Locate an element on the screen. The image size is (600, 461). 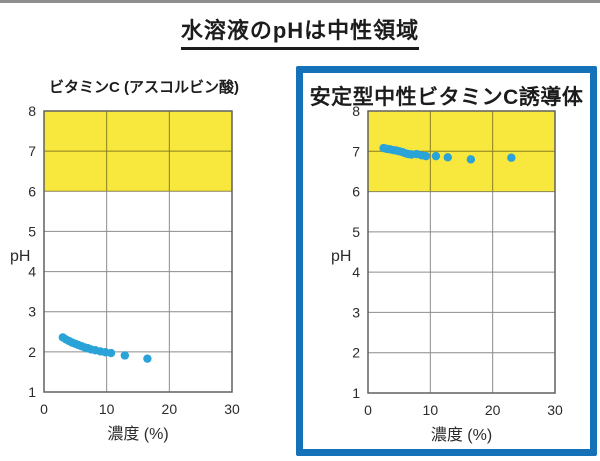
page-title: 水溶液のpHは中性領域 is located at coordinates (300, 31).